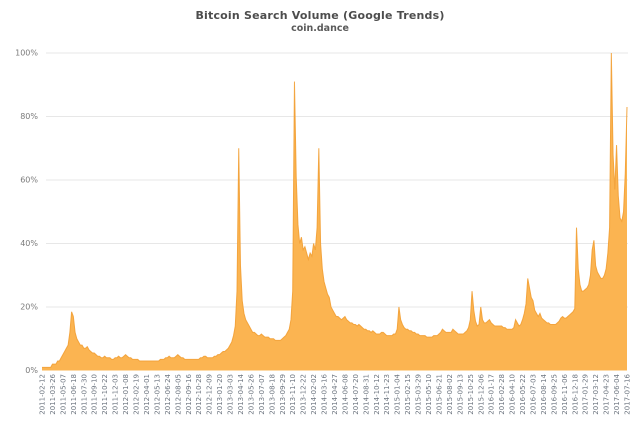  Describe the element at coordinates (345, 394) in the screenshot. I see `x-axis-tick-label: 2014-06-08` at that location.